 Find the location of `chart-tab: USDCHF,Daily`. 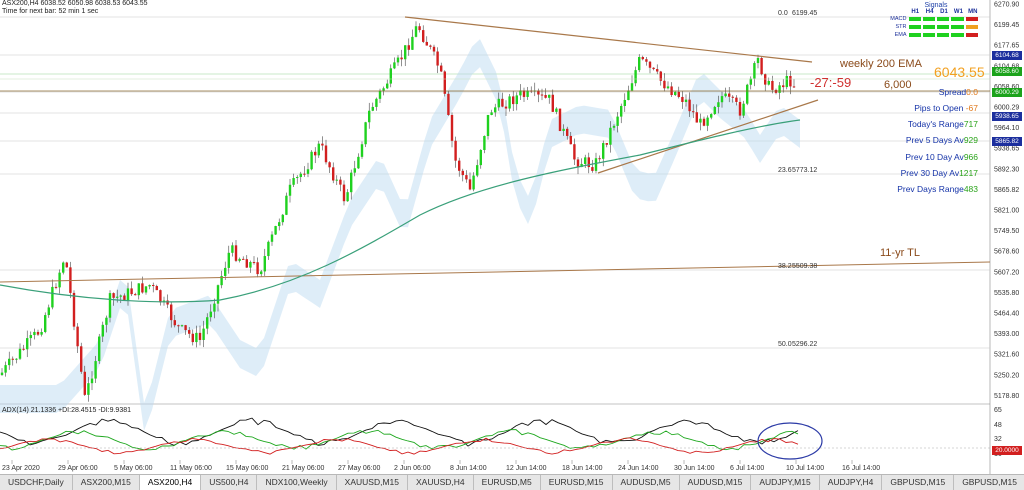

chart-tab: USDCHF,Daily is located at coordinates (36, 482).